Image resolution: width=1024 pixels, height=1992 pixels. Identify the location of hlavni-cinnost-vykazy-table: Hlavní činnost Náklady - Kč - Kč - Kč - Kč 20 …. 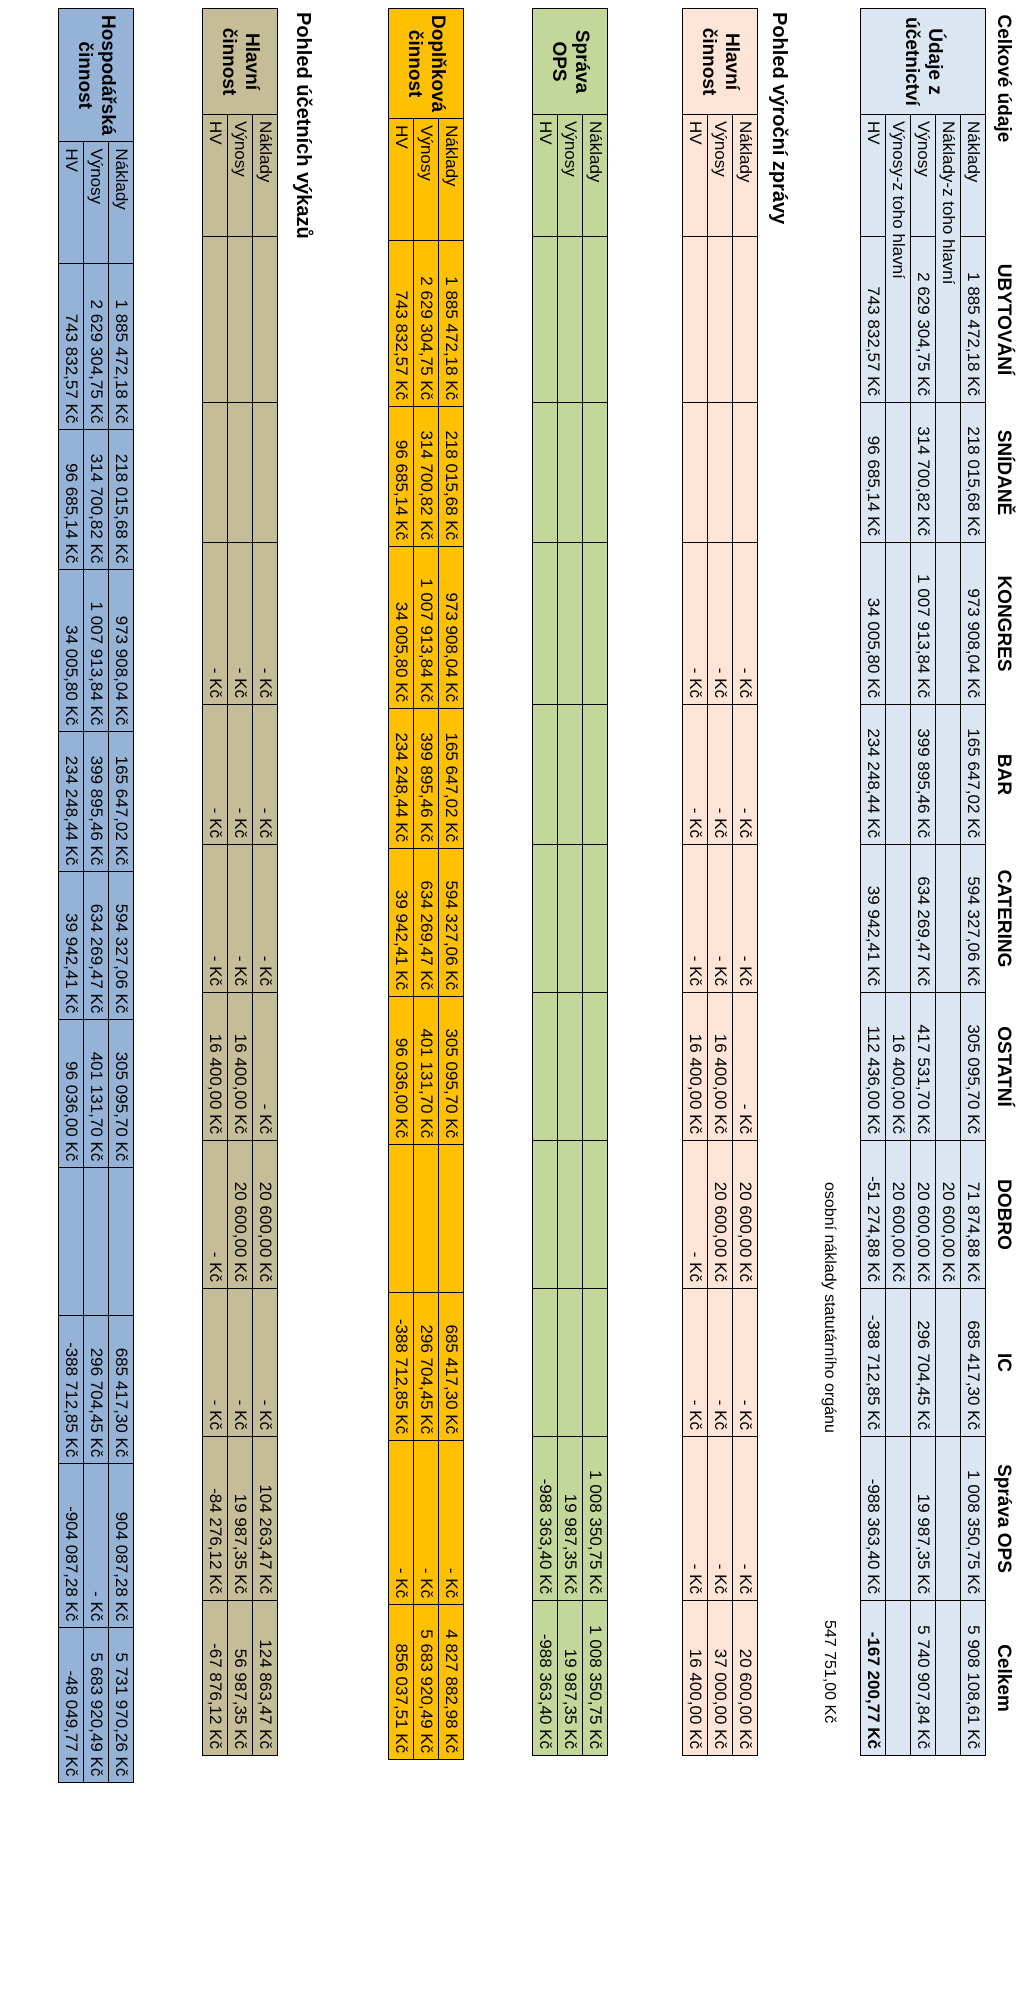
(240, 882).